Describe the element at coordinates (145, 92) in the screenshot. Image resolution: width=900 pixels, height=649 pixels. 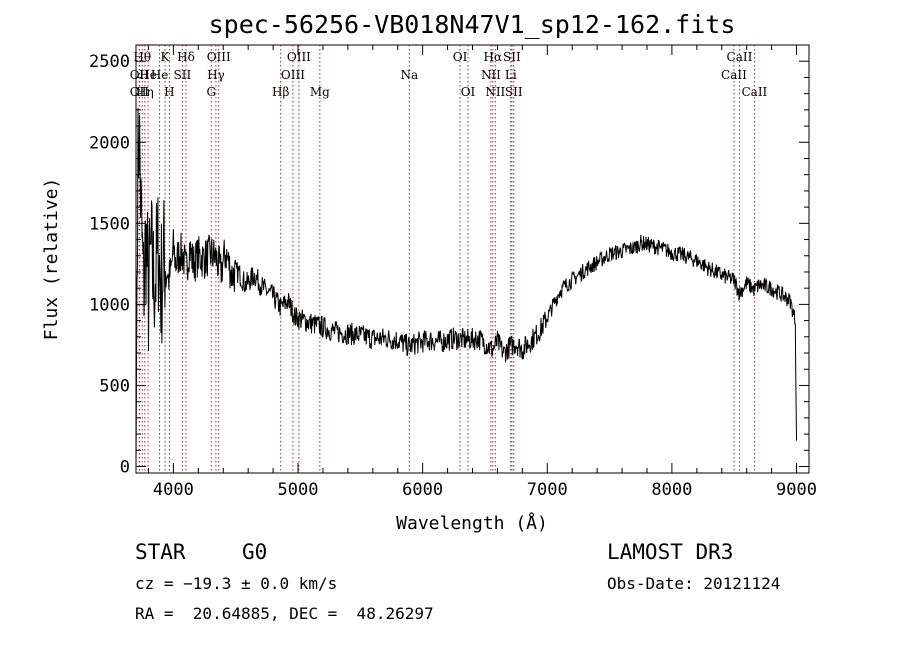
I see `spectral-line-label: Hη` at that location.